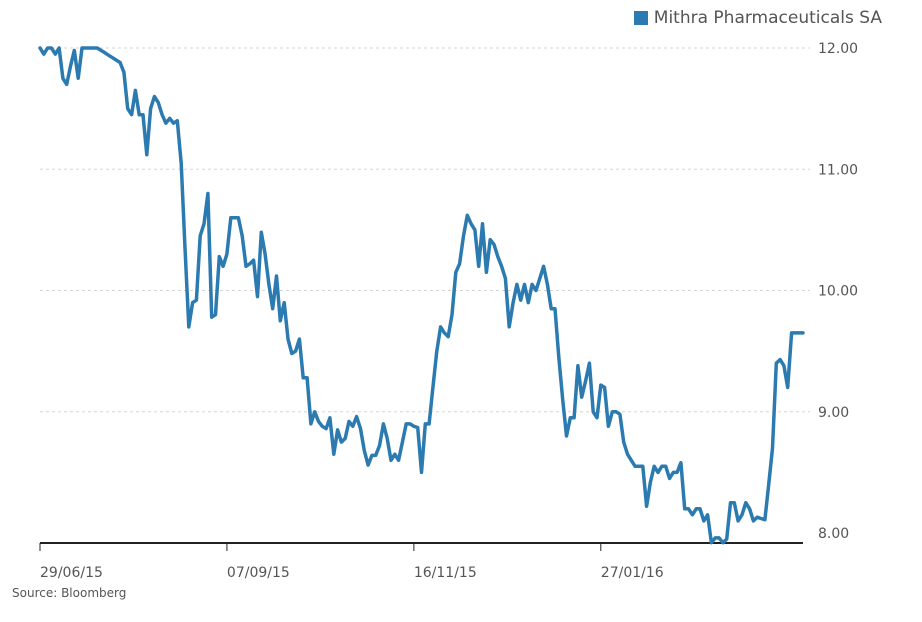  I want to click on legend: Mithra Pharmaceuticals SA, so click(757, 18).